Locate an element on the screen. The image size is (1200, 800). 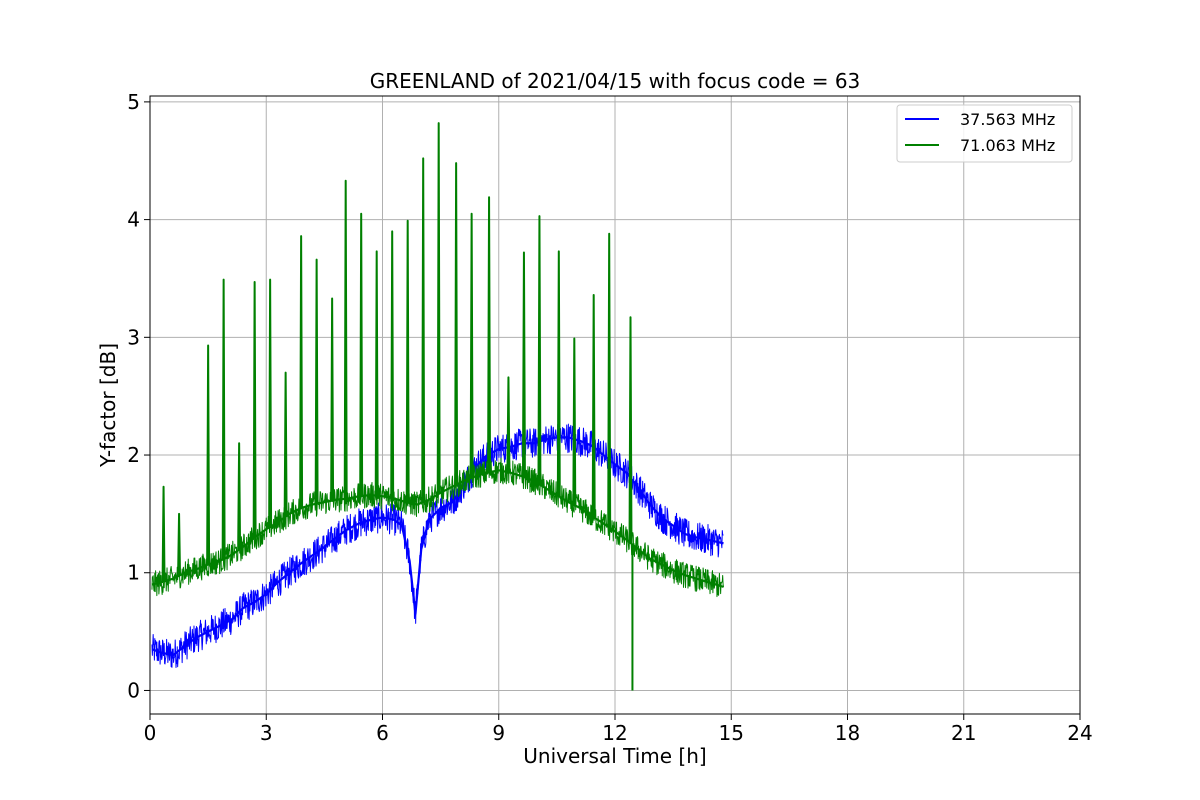
legend-label-37-mhz: 37.563 MHz is located at coordinates (1007, 119).